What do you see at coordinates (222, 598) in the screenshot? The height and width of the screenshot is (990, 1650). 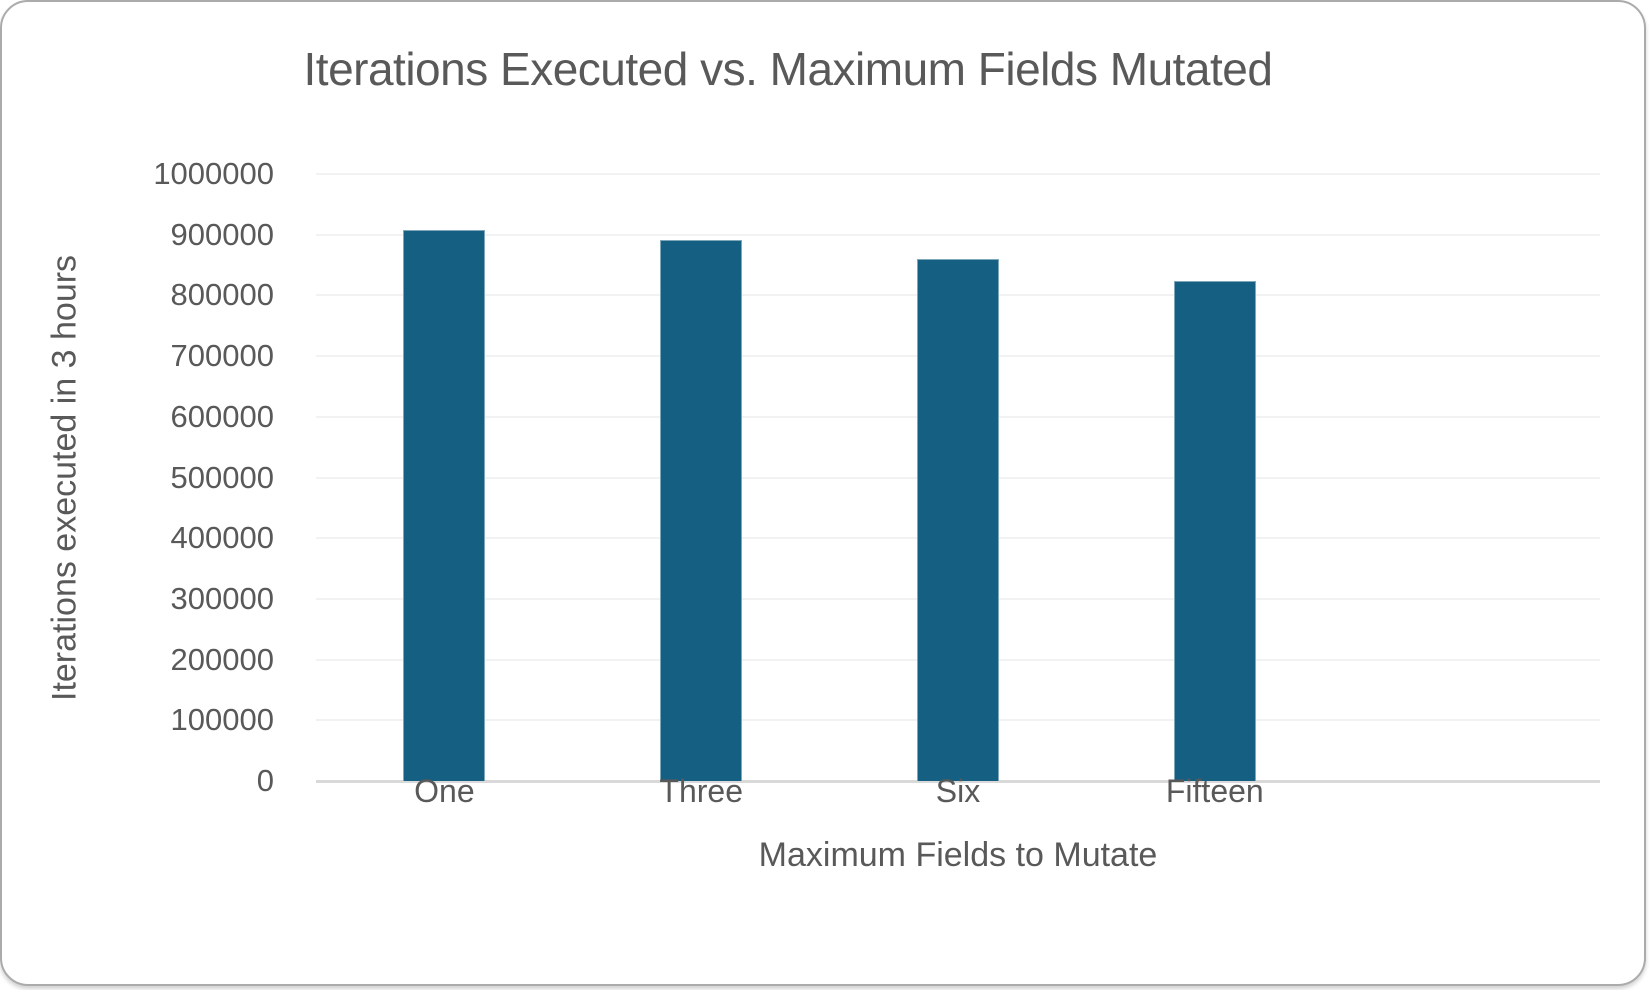 I see `y-tick-label: 300000` at bounding box center [222, 598].